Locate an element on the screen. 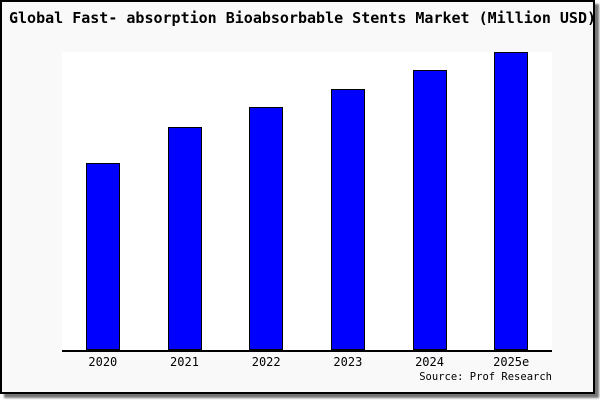  x-tick-label-2024: 2024 is located at coordinates (429, 362).